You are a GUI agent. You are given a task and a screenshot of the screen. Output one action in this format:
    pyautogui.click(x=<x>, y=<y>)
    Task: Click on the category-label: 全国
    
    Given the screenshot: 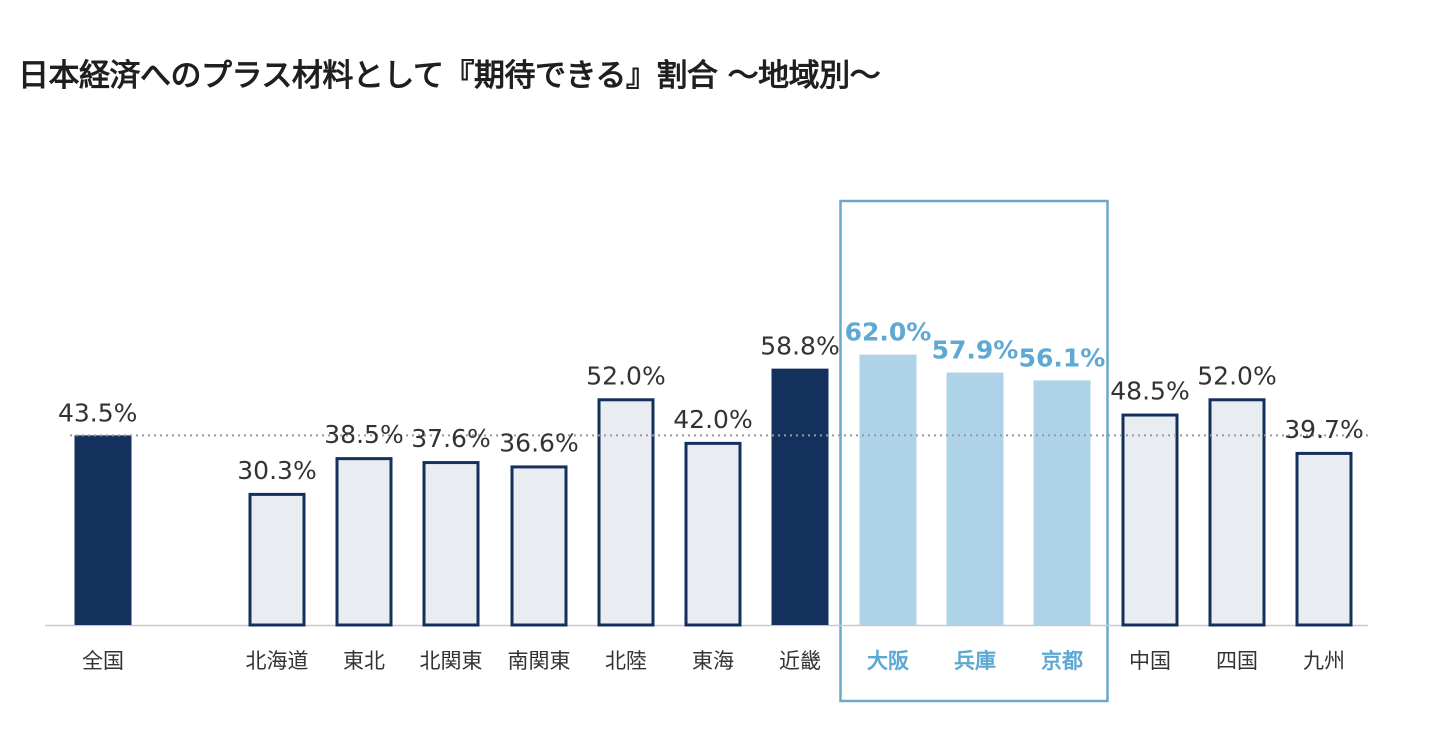 What is the action you would take?
    pyautogui.click(x=103, y=661)
    